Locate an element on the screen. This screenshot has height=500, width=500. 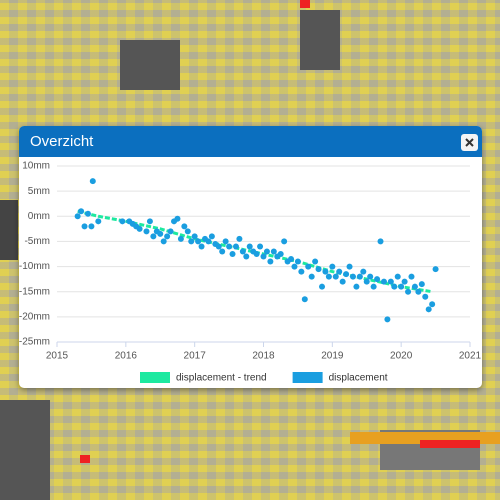
y-tick-label: -15mm is located at coordinates (34, 291).